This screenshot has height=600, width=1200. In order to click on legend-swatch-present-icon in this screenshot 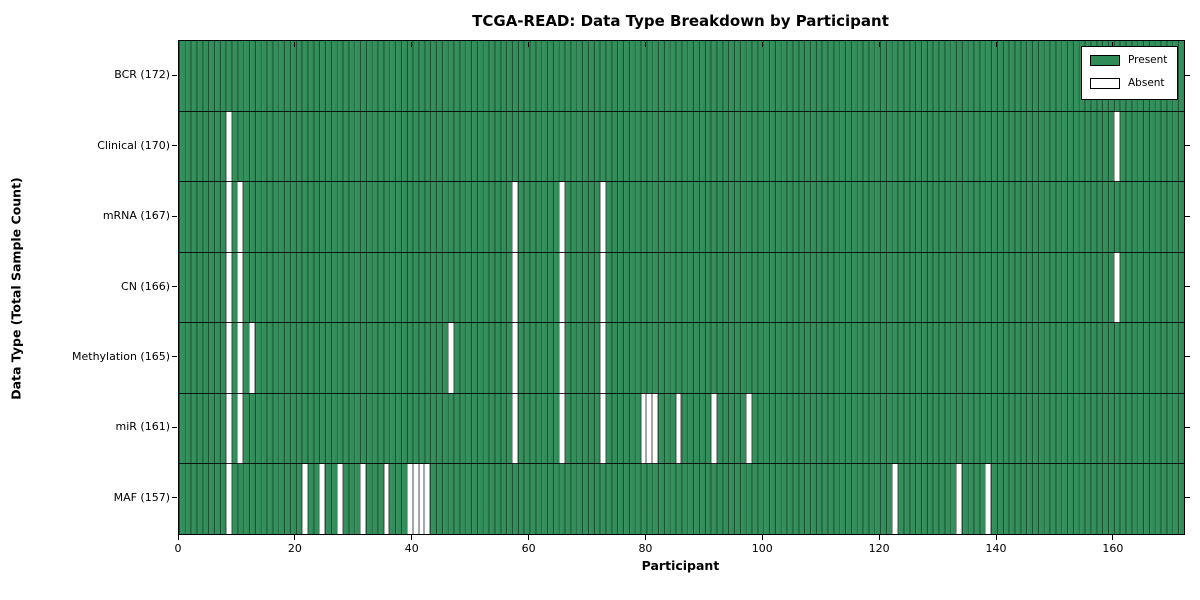, I will do `click(1105, 60)`.